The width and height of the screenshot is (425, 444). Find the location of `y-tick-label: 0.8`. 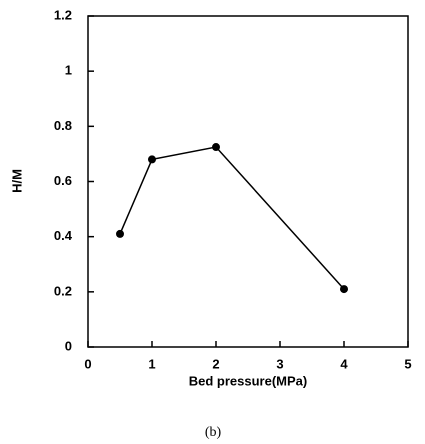

y-tick-label: 0.8 is located at coordinates (63, 125).